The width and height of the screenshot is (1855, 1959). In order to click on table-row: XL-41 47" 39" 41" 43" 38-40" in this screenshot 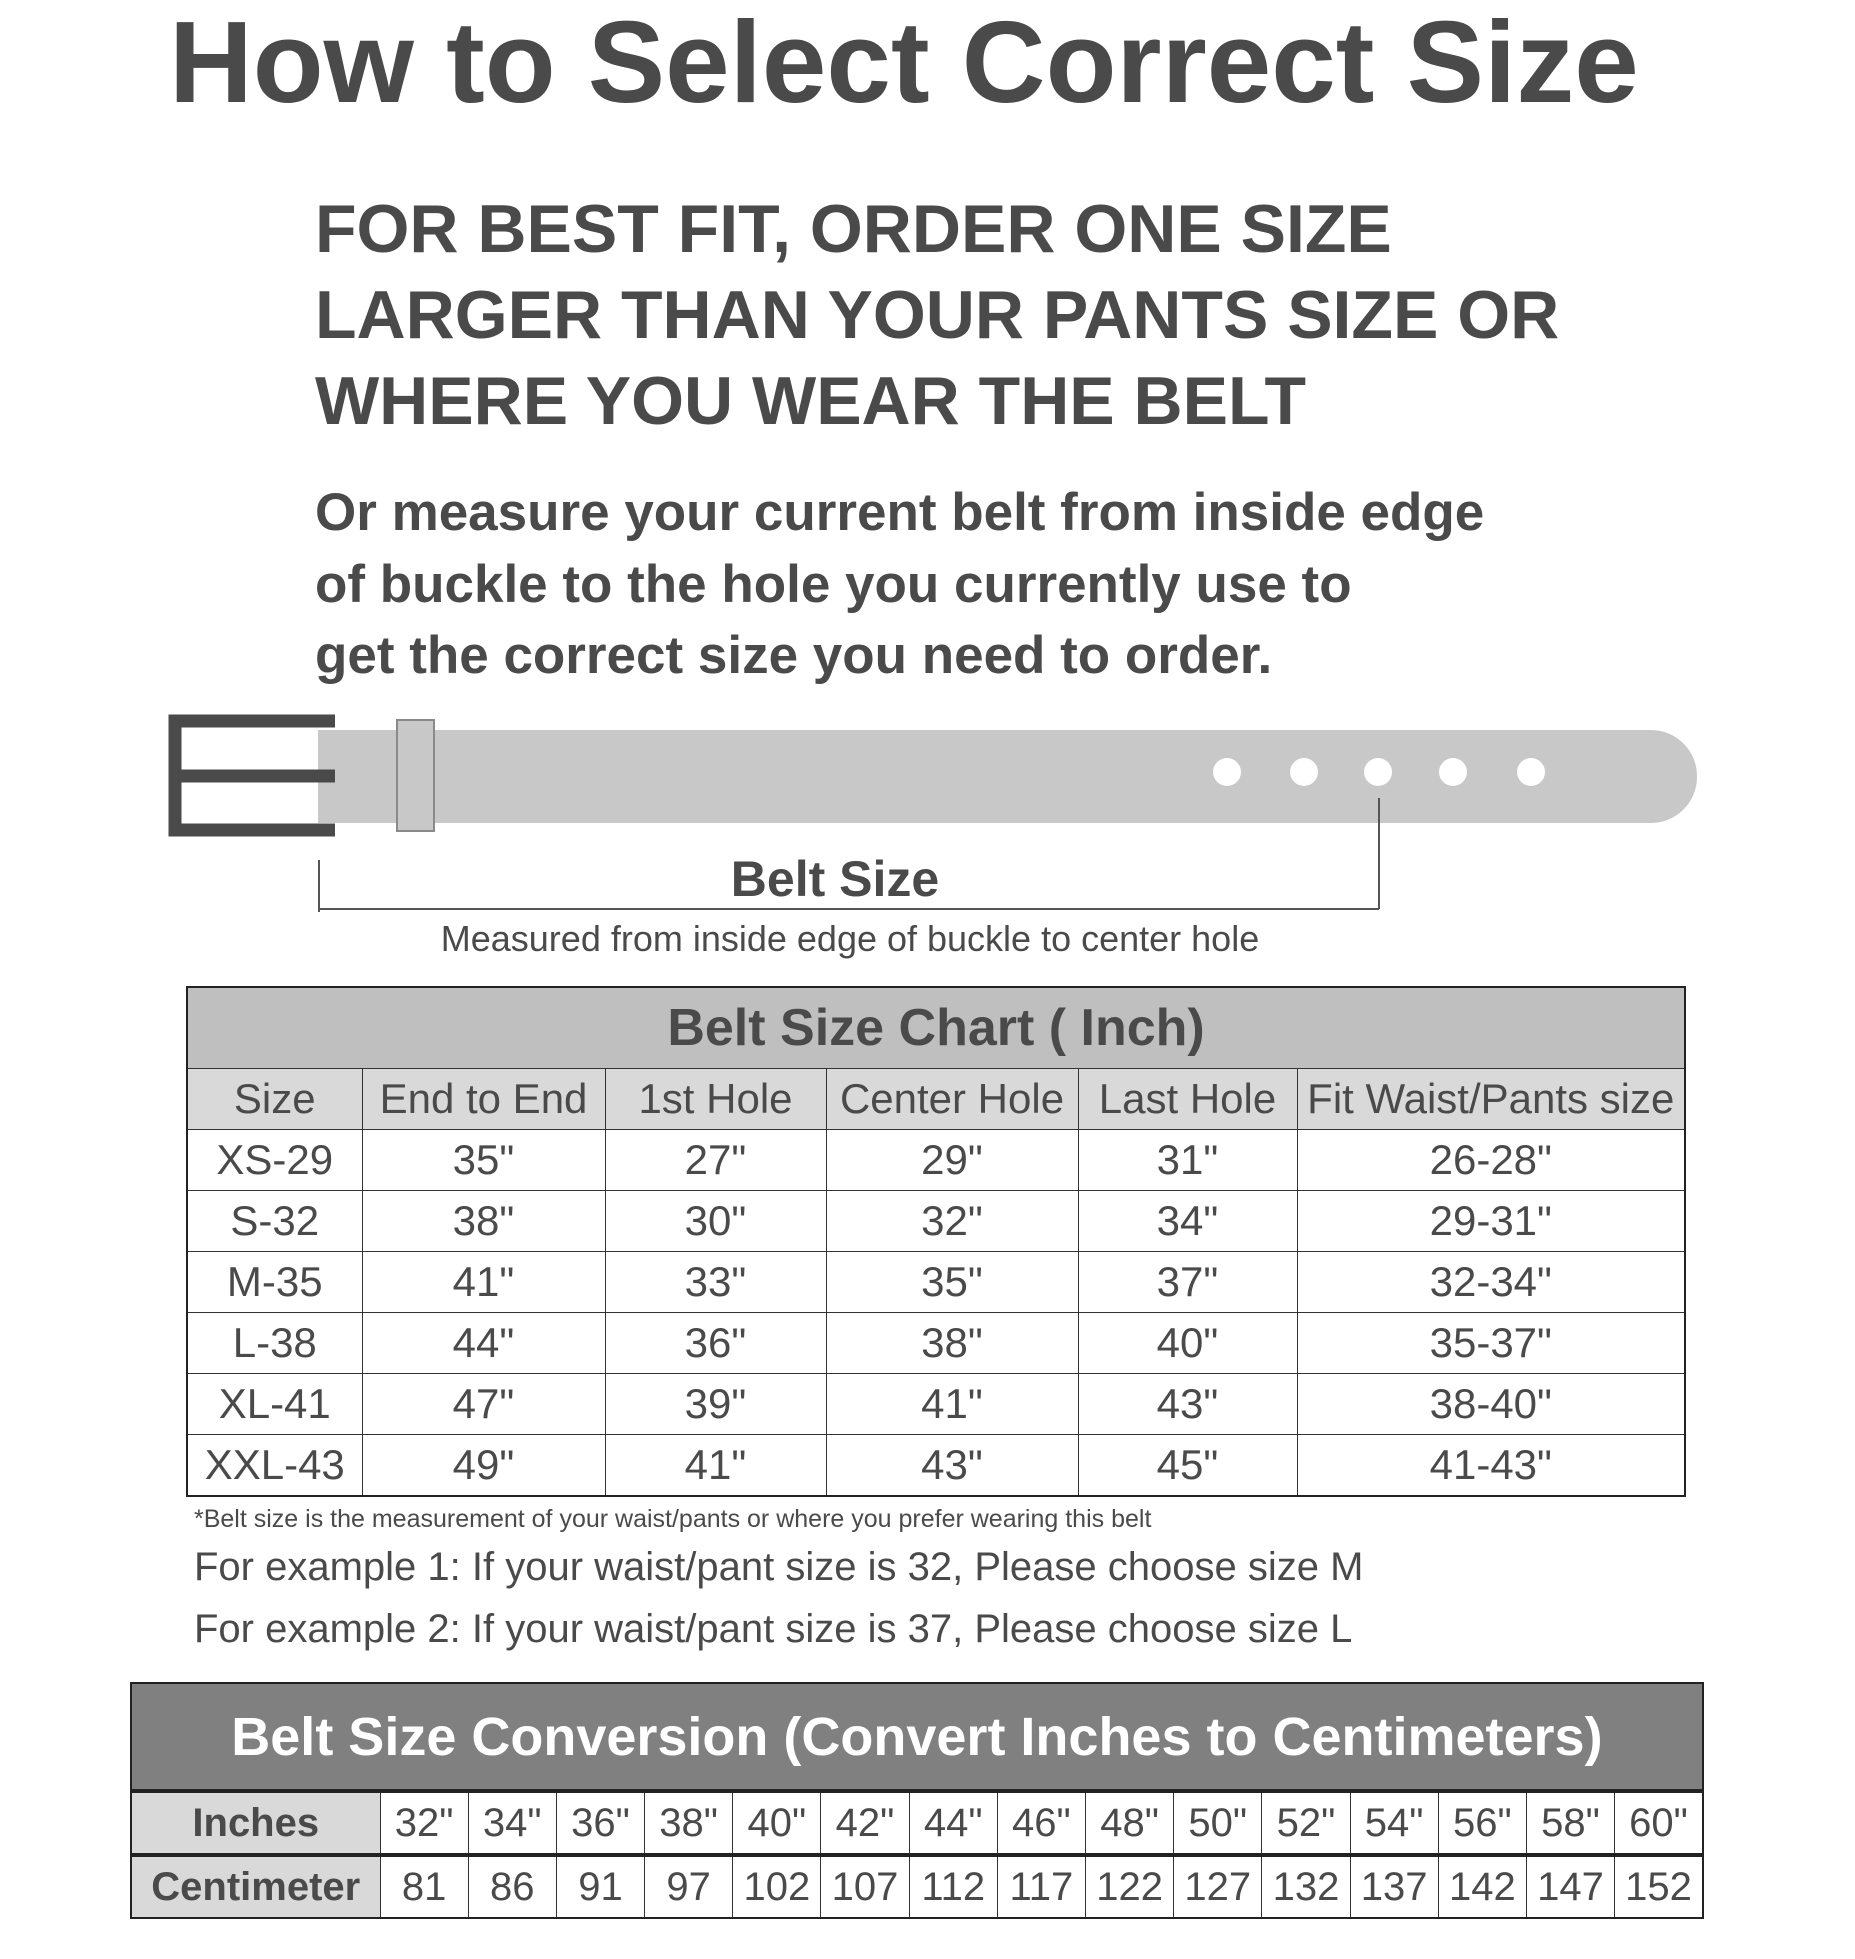, I will do `click(936, 1404)`.